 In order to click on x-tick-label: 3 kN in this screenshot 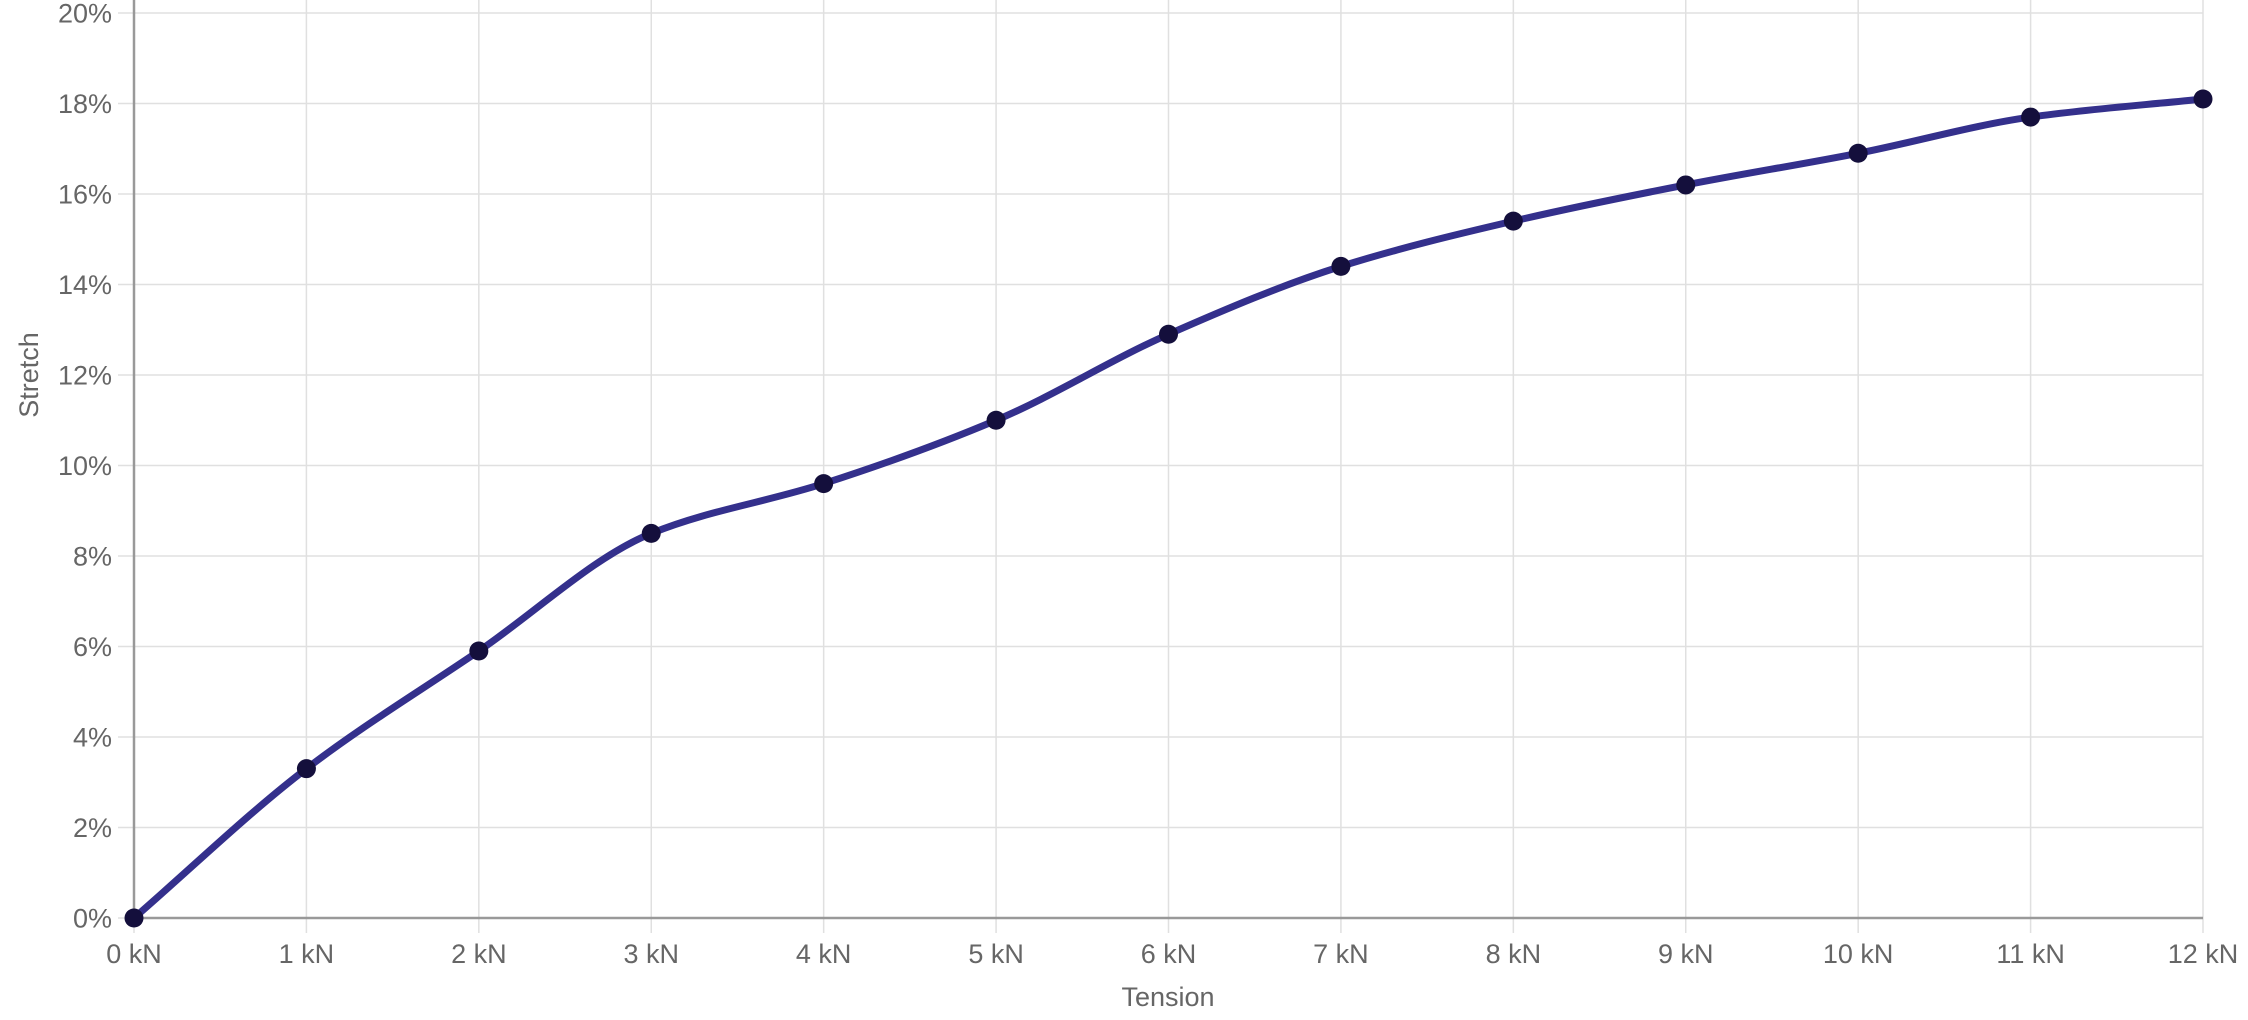, I will do `click(651, 954)`.